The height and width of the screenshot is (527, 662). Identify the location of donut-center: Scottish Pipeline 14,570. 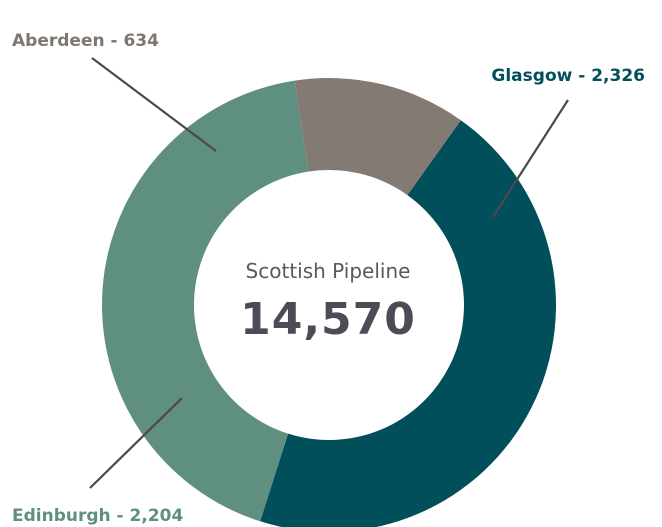
(328, 302).